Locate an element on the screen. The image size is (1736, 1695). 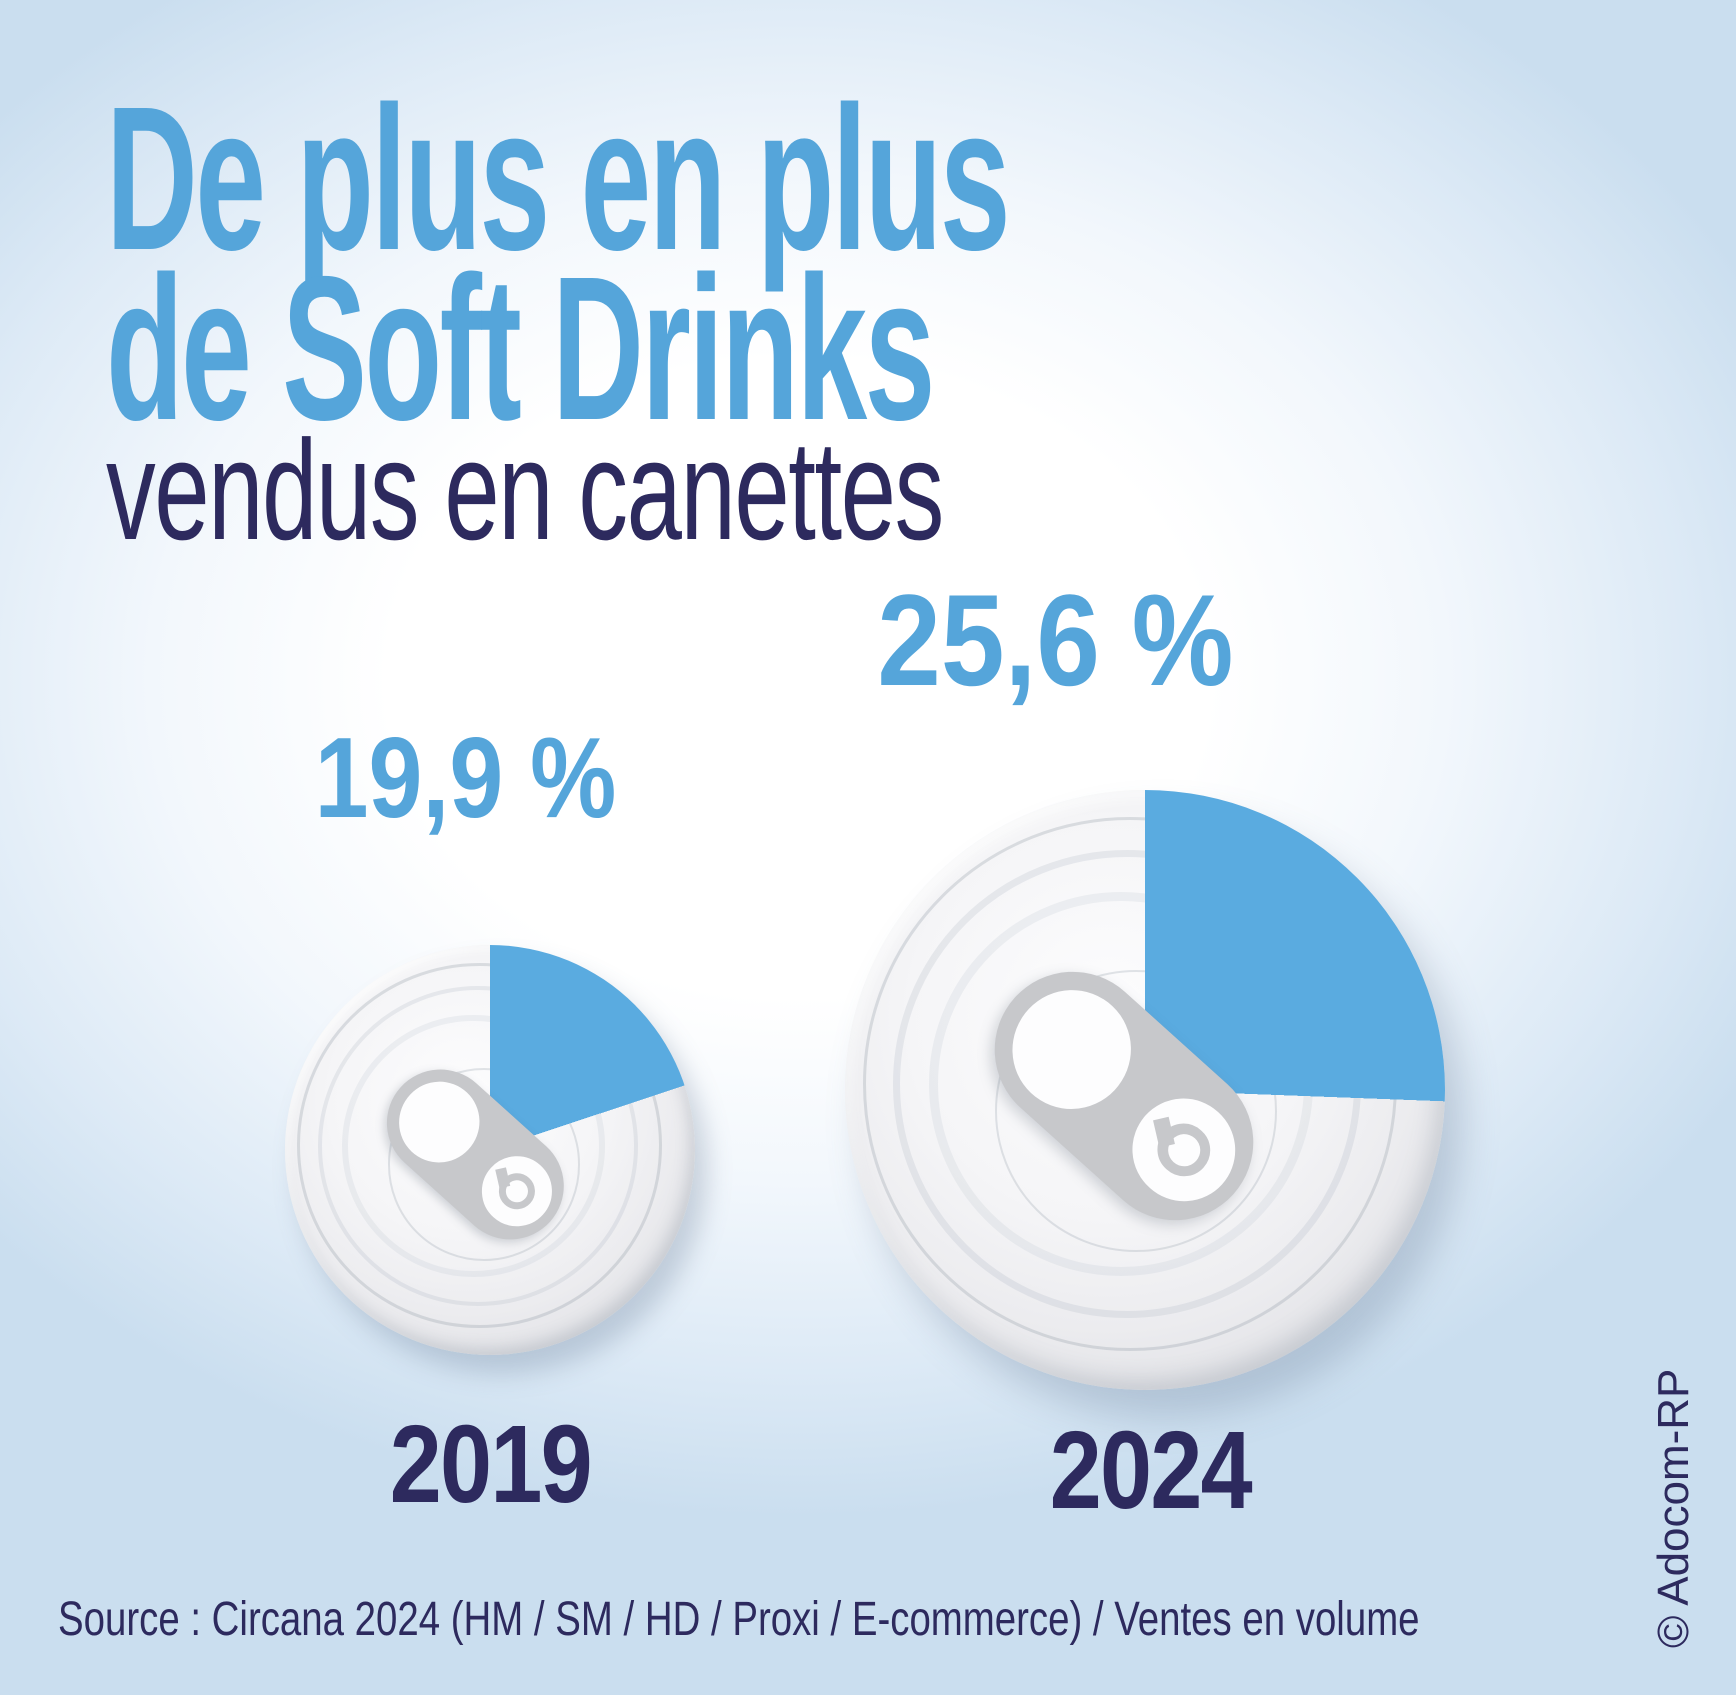
title-line-1: De plus en plus is located at coordinates (833, 178).